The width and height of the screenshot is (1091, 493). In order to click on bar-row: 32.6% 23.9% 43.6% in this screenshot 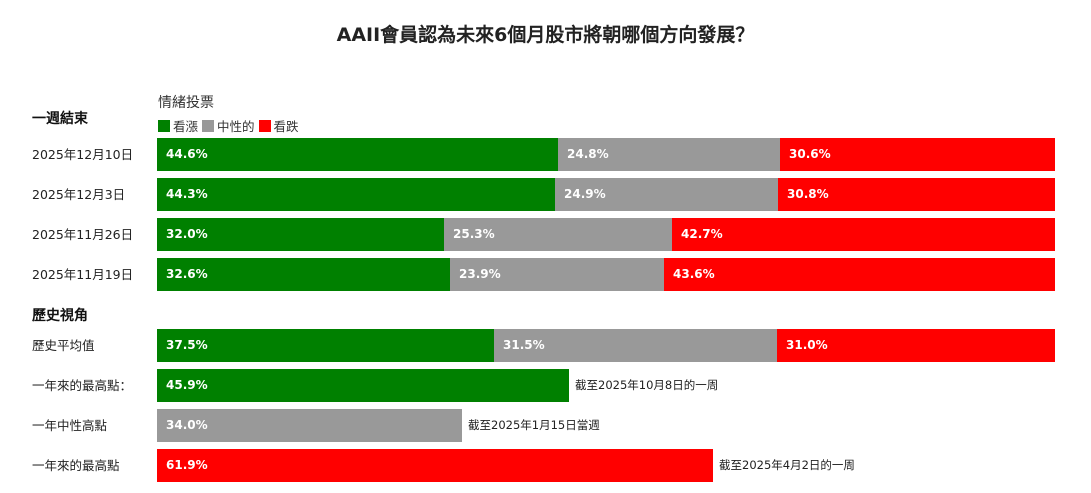, I will do `click(606, 274)`.